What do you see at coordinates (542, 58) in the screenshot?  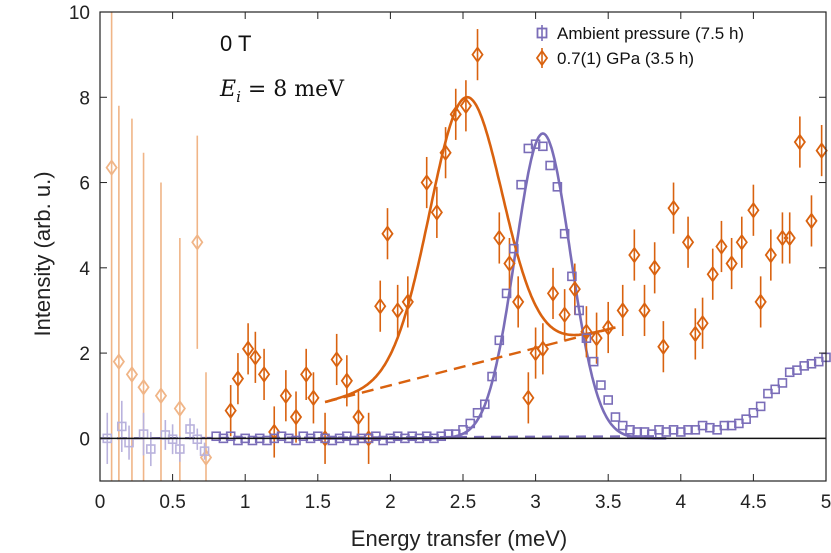 I see `legend-marker-pressure` at bounding box center [542, 58].